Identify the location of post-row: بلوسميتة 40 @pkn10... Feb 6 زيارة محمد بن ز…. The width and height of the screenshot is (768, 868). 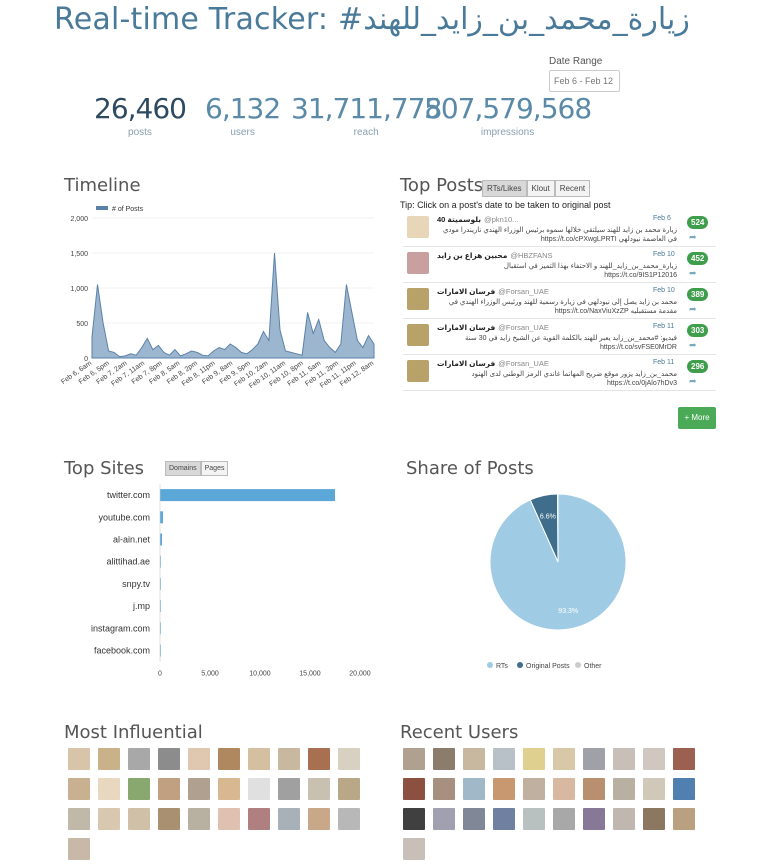
(559, 229).